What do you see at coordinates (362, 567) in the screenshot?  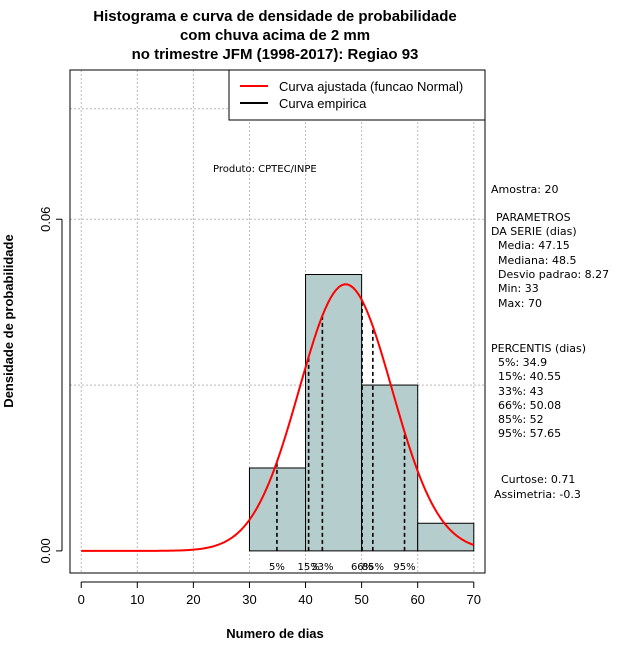 I see `percentile-label-p66: 66%` at bounding box center [362, 567].